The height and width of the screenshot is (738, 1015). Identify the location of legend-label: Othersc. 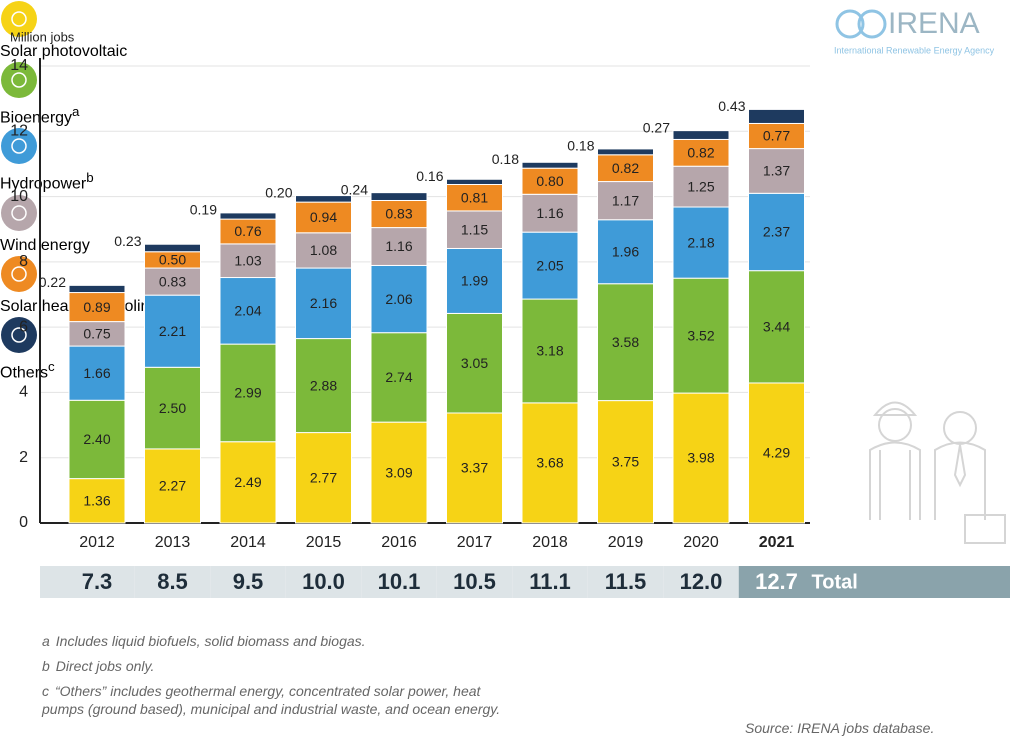
(507, 370).